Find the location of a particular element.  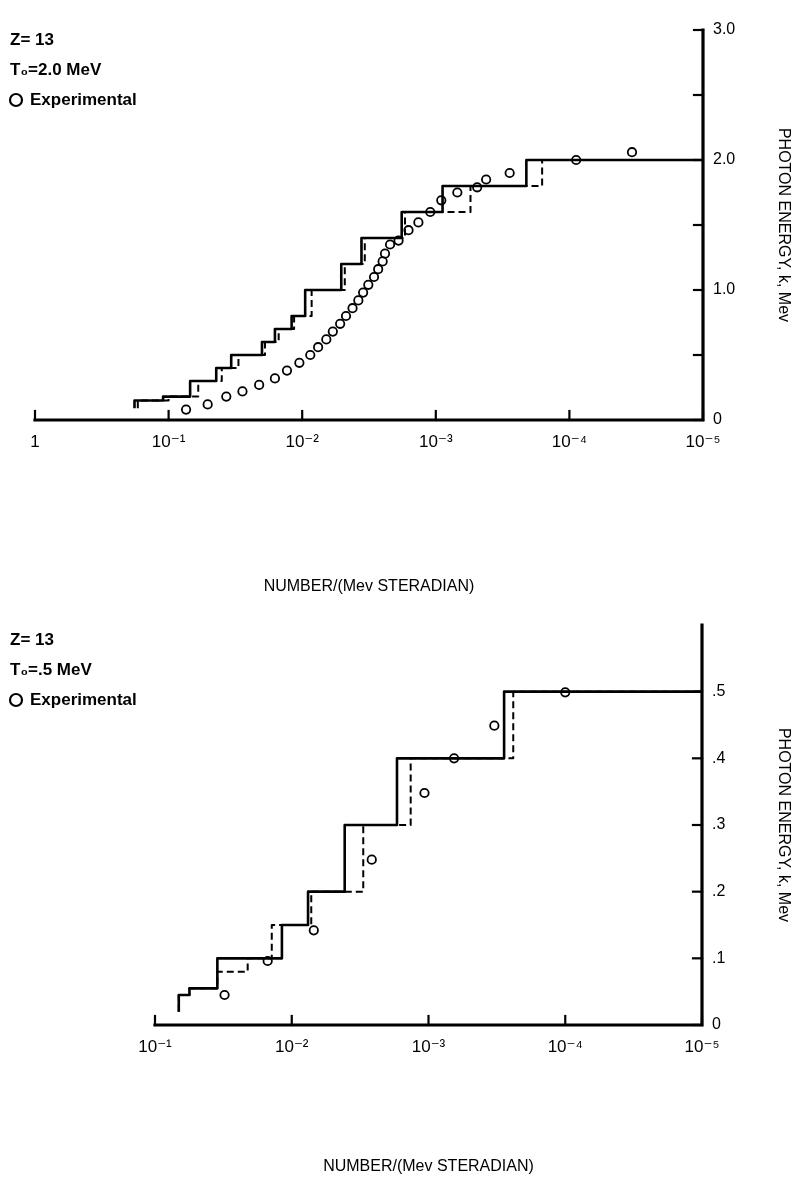

y-tick-label: 3.0 is located at coordinates (724, 29).